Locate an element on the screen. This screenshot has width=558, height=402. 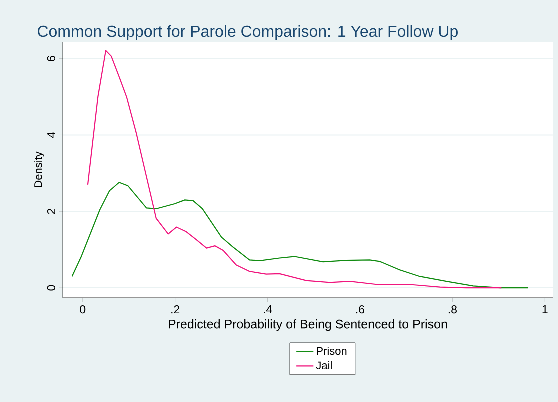
legend-label: Prison is located at coordinates (332, 351).